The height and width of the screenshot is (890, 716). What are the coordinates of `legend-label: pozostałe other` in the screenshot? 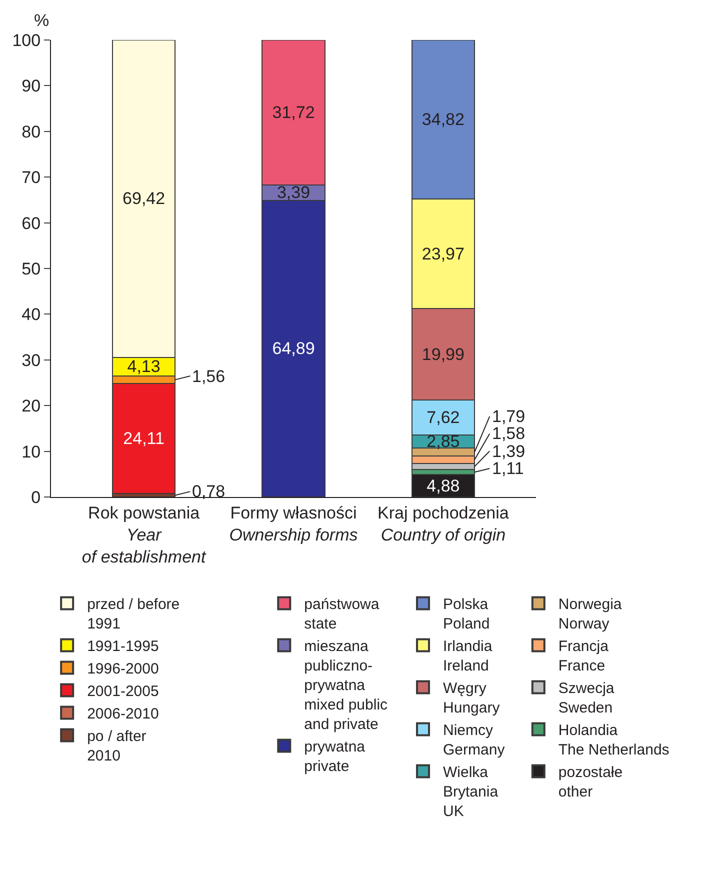 It's located at (590, 782).